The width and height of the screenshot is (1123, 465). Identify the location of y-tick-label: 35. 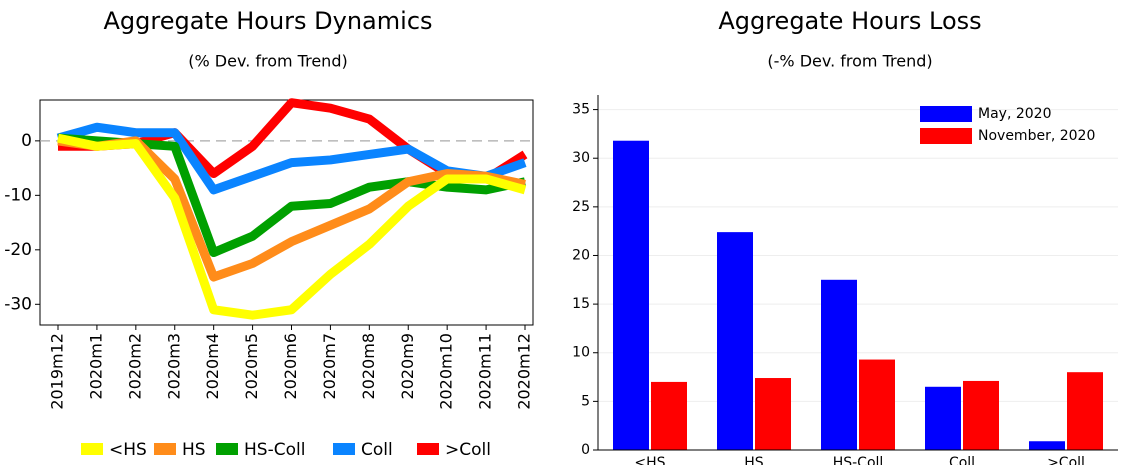
(581, 110).